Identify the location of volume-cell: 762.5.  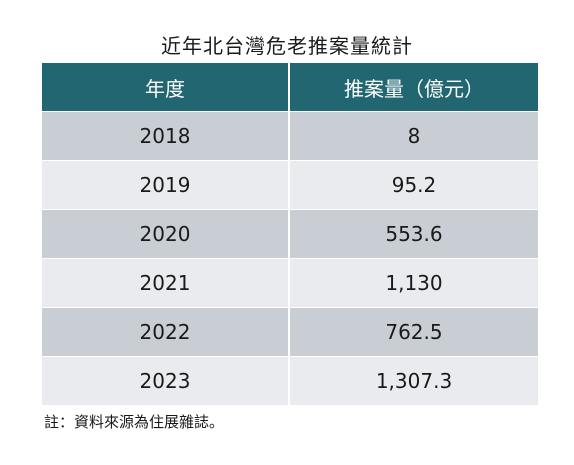
(414, 332).